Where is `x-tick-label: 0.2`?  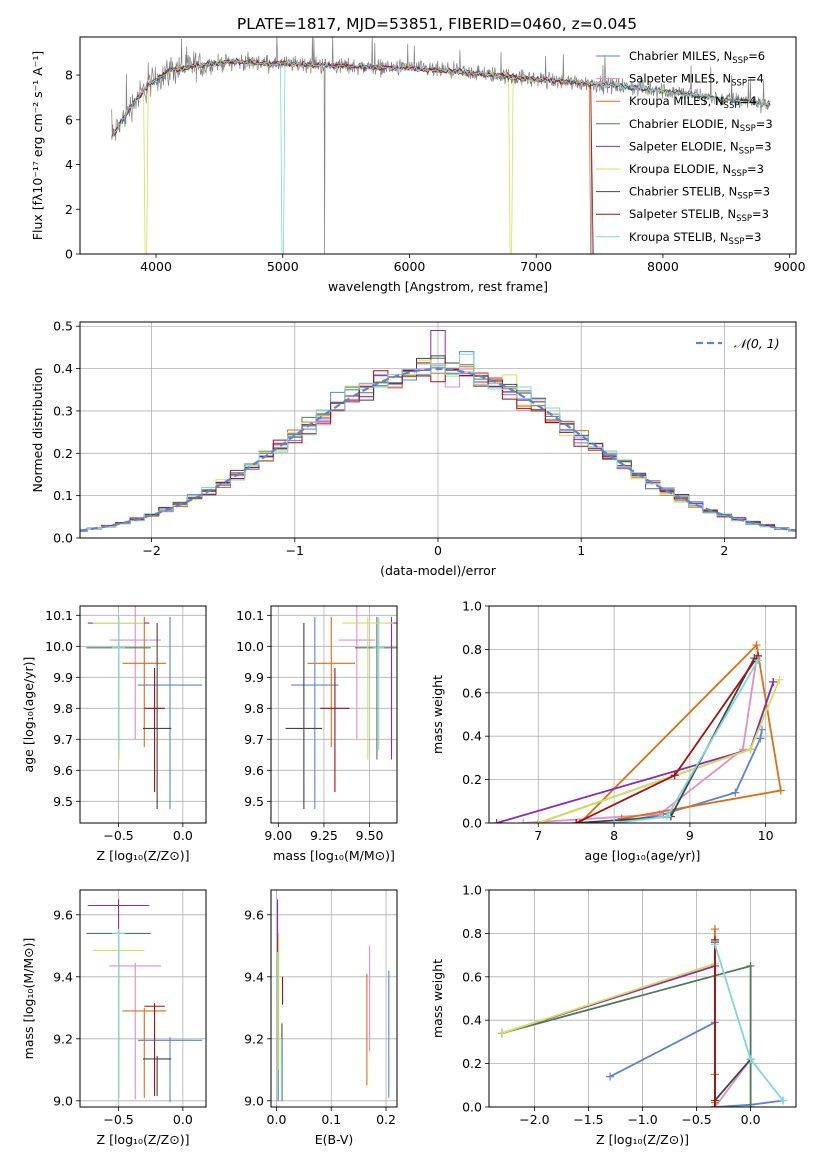 x-tick-label: 0.2 is located at coordinates (386, 1119).